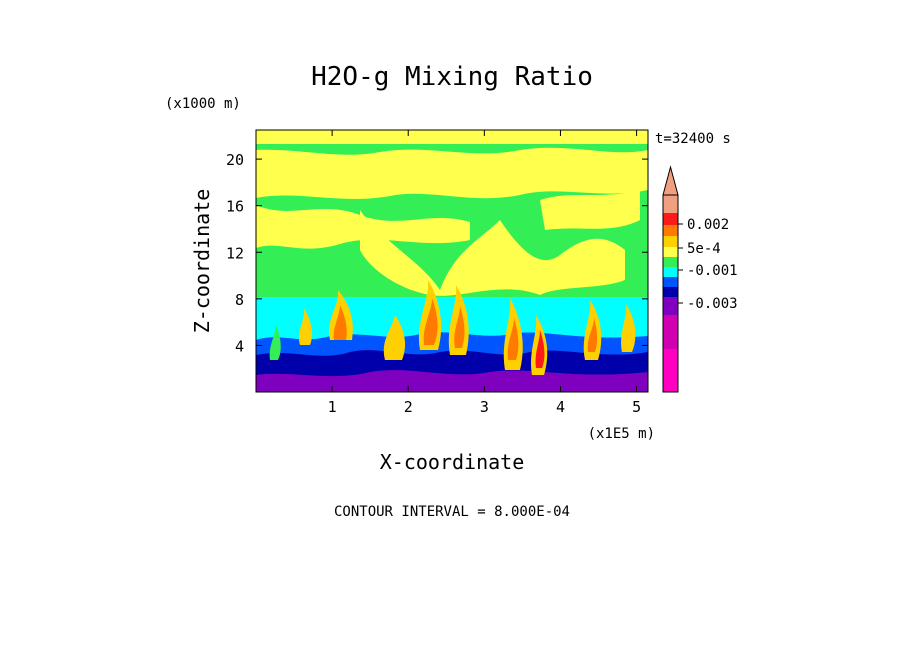 This screenshot has height=654, width=904. What do you see at coordinates (712, 271) in the screenshot?
I see `colorbar-label: -0.001` at bounding box center [712, 271].